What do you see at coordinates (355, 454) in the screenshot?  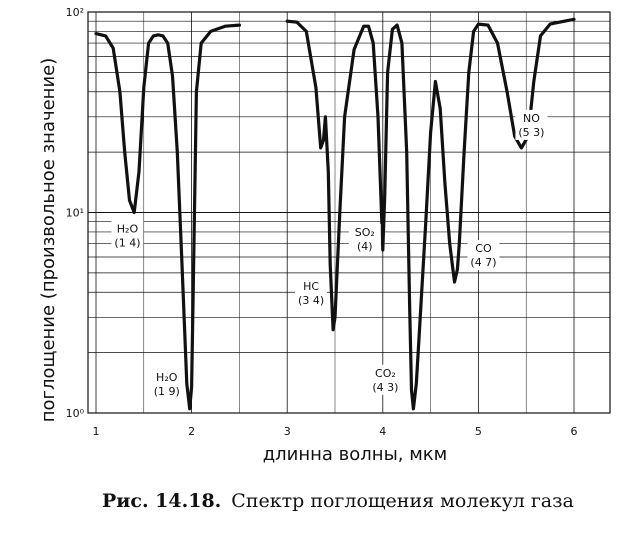 I see `x-axis-title: длинна волны, мкм` at bounding box center [355, 454].